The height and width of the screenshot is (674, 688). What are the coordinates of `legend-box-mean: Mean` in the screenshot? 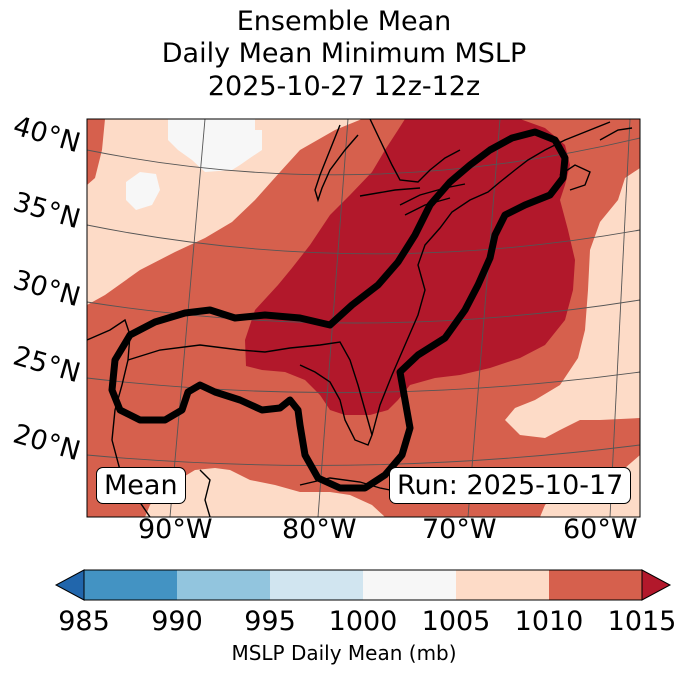 It's located at (141, 485).